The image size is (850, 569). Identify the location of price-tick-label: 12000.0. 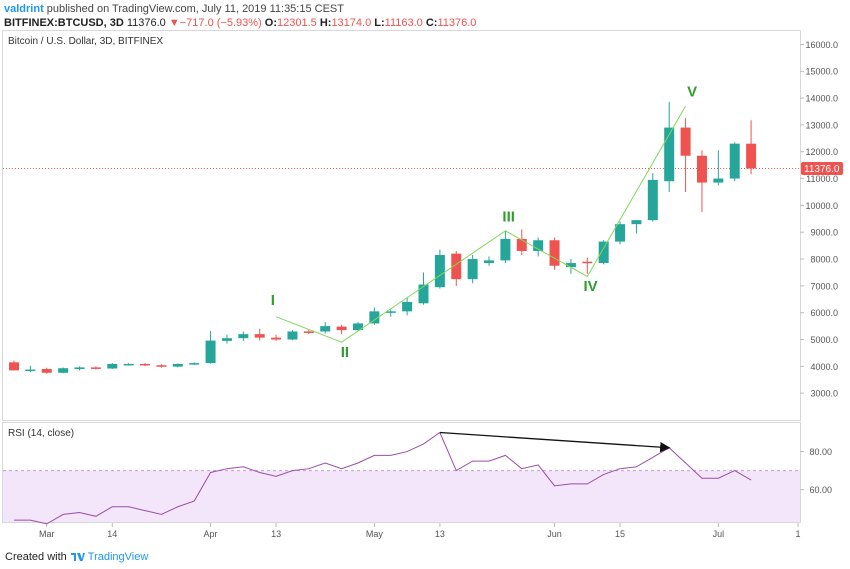
(821, 152).